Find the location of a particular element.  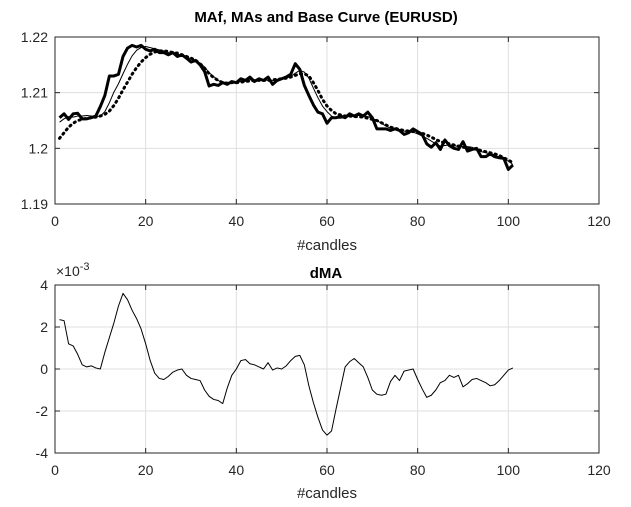

bottom-chart-exponent-label: ×10⁻³ is located at coordinates (73, 270).